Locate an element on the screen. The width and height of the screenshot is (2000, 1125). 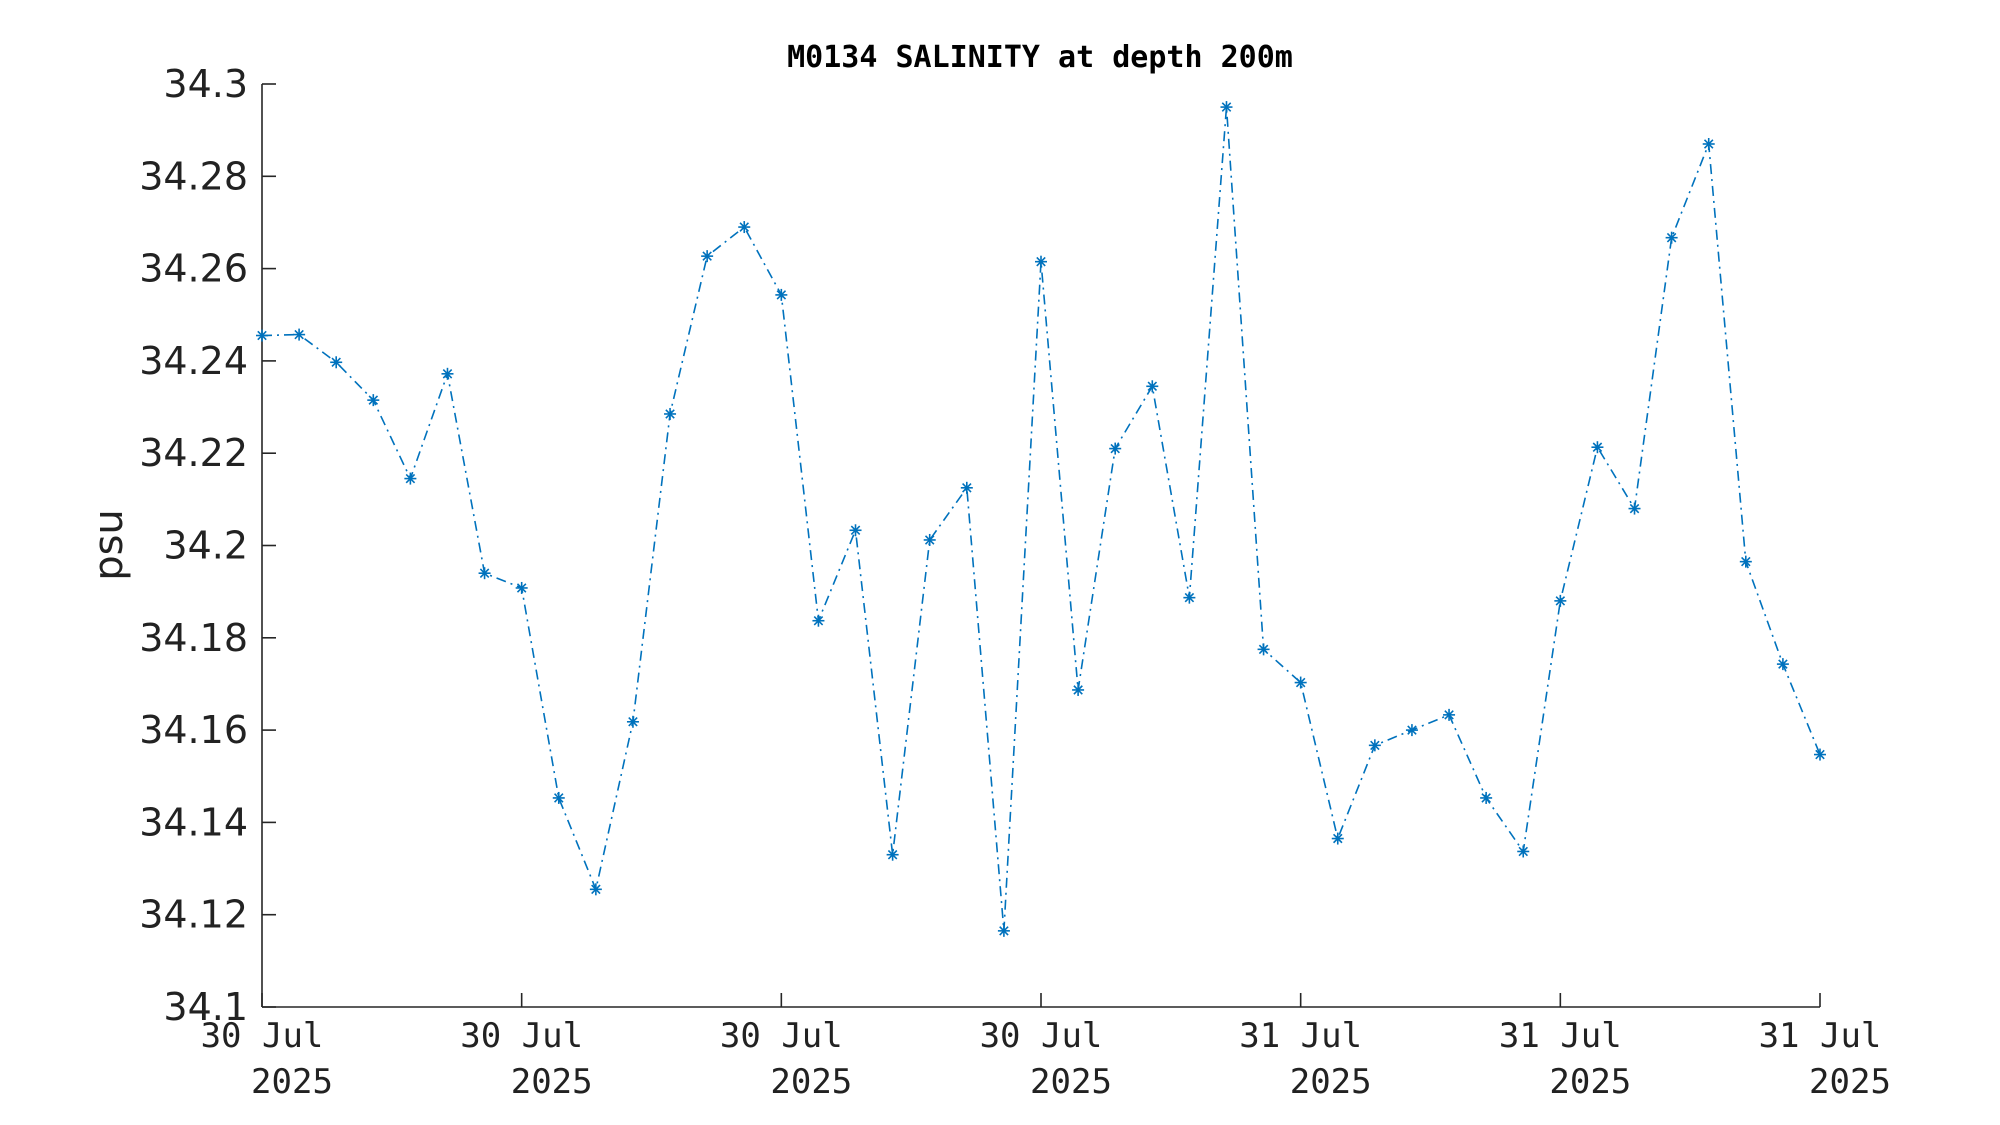
y-tick-label: 34.22 is located at coordinates (193, 453).